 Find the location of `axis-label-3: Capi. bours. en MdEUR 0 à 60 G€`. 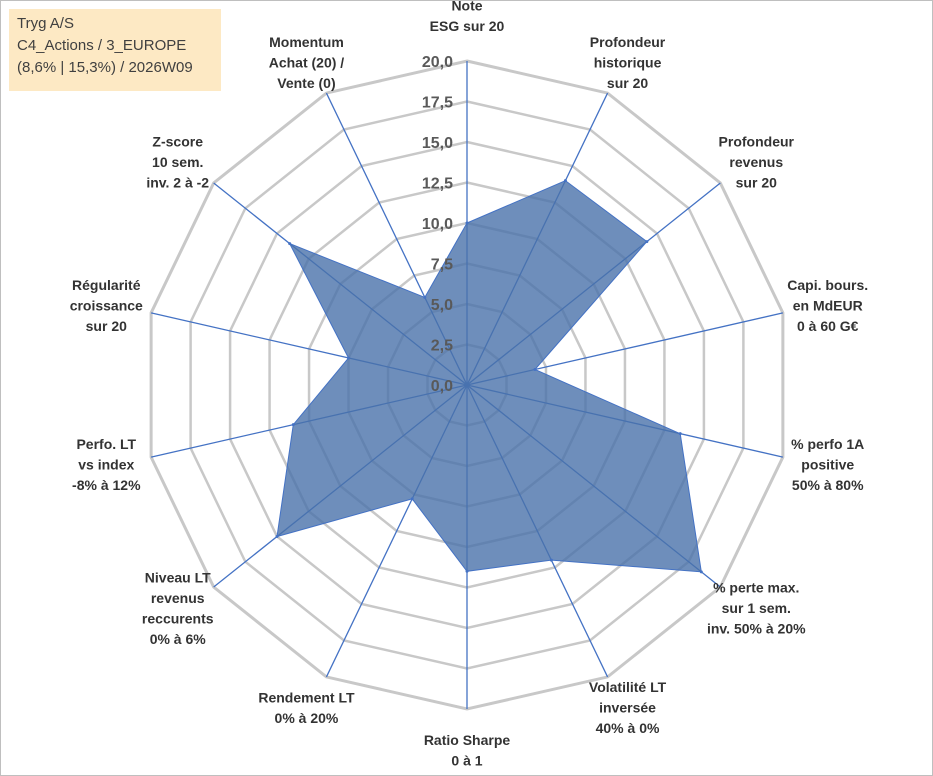

axis-label-3: Capi. bours. en MdEUR 0 à 60 G€ is located at coordinates (827, 305).